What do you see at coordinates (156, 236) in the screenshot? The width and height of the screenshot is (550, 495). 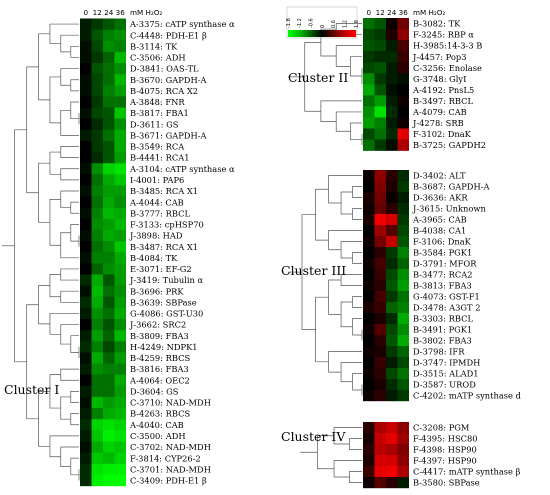 I see `gene-label-j-3898-had: J-3898: HAD` at bounding box center [156, 236].